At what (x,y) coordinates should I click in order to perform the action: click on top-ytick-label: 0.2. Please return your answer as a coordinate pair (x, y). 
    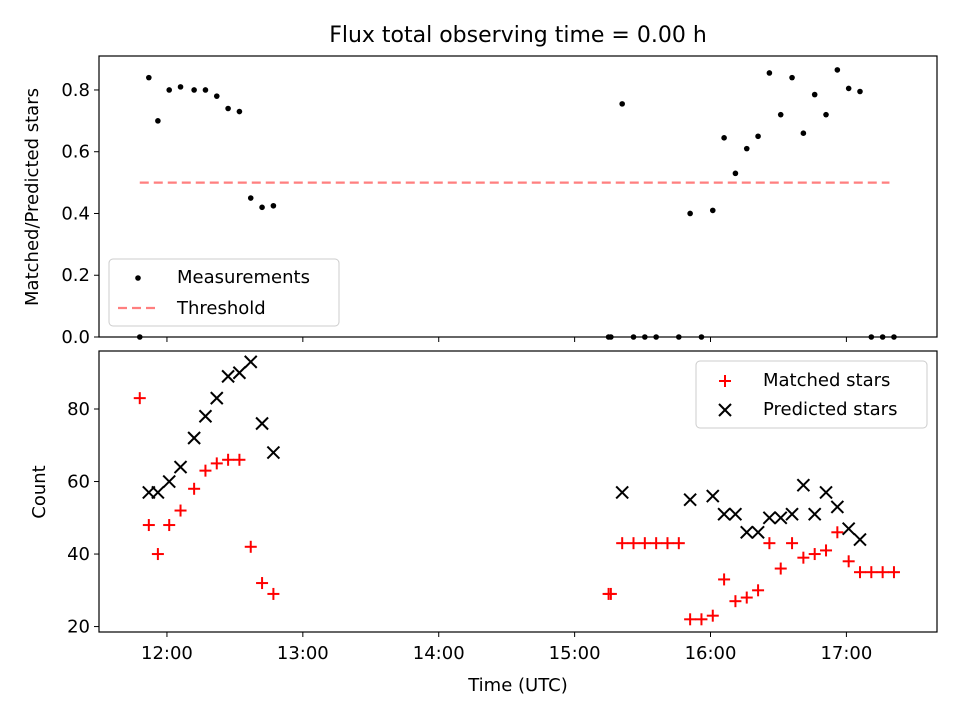
    Looking at the image, I should click on (75, 275).